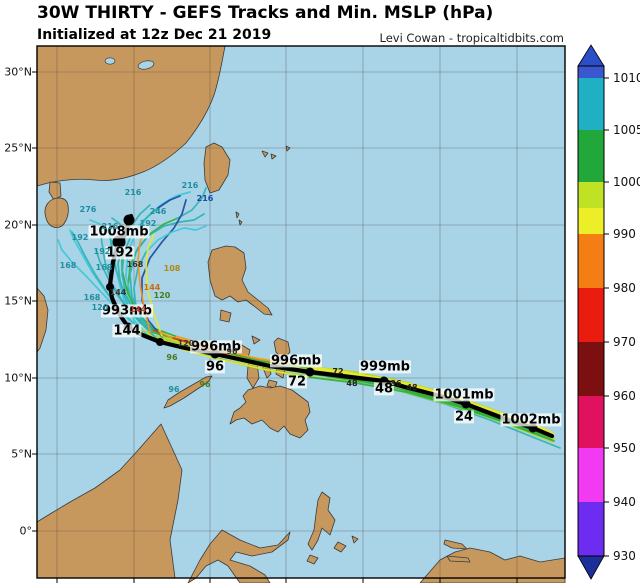  I want to click on chart-credit: Levi Cowan - tropicaltidbits.com, so click(472, 38).